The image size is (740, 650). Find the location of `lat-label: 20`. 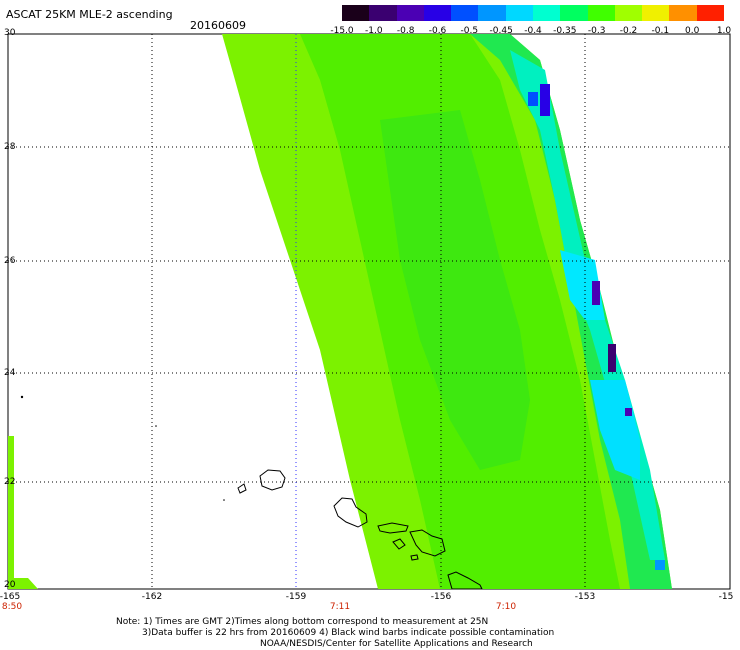

lat-label: 20 is located at coordinates (10, 585).